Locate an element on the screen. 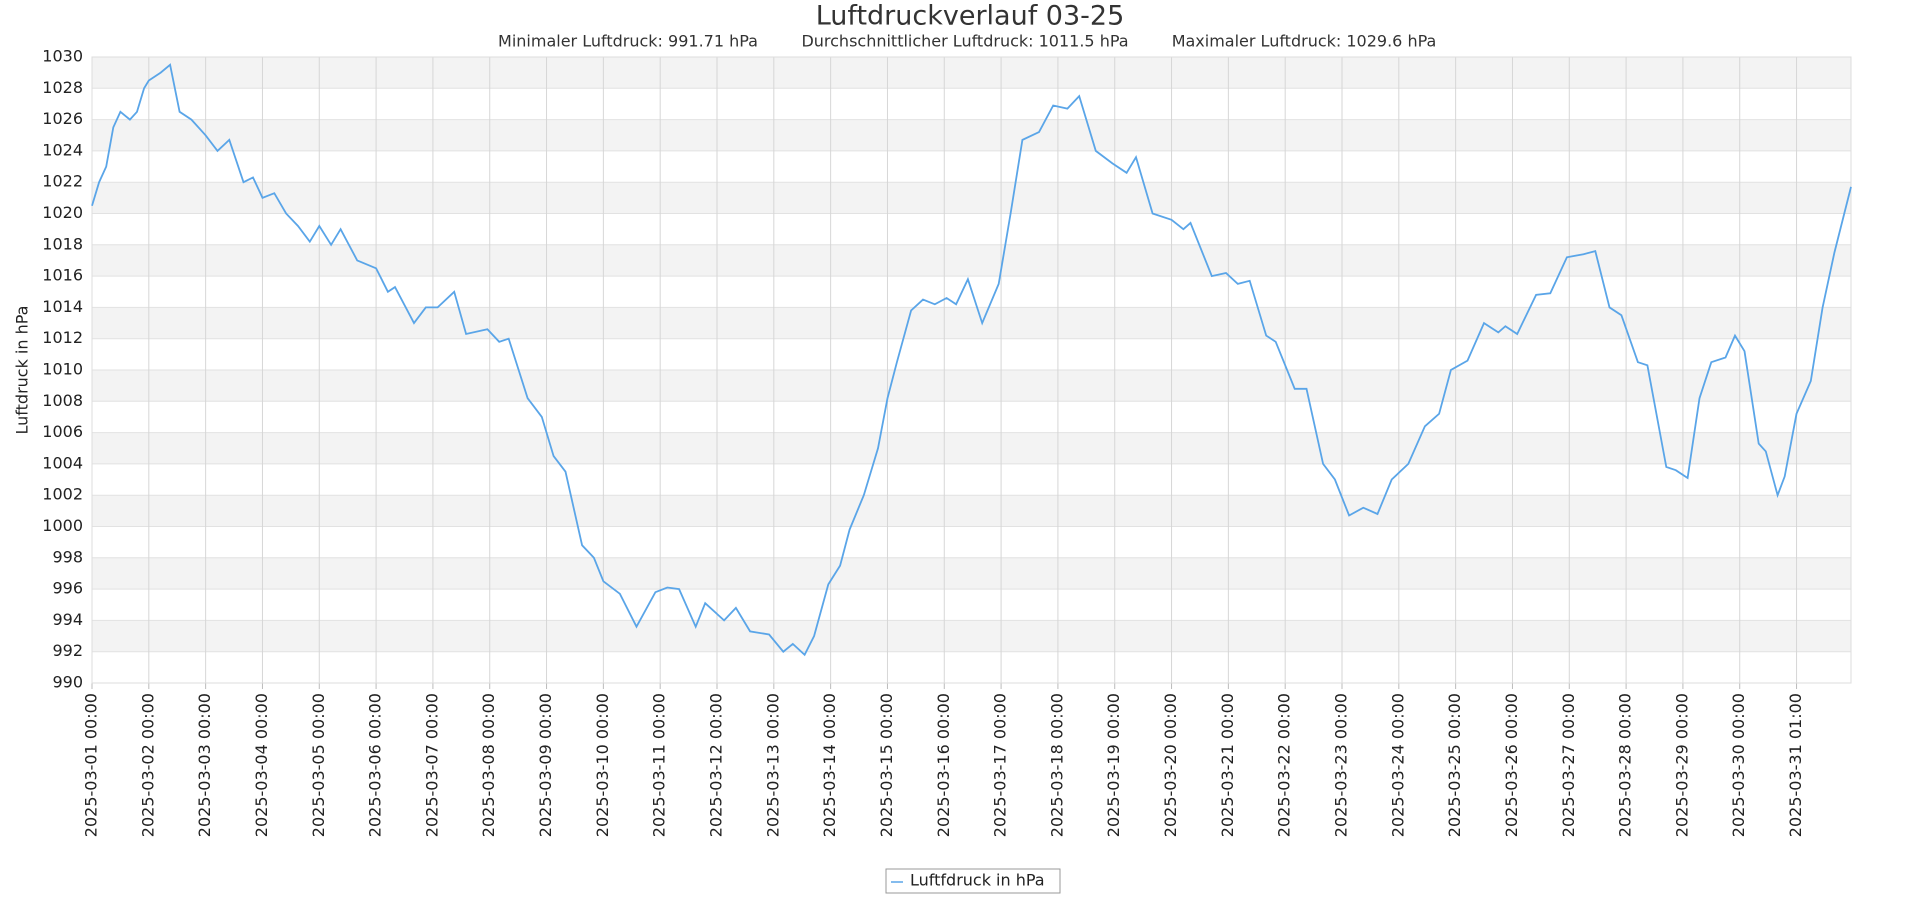  chart-title: Luftdruckverlauf 03-25 is located at coordinates (970, 16).